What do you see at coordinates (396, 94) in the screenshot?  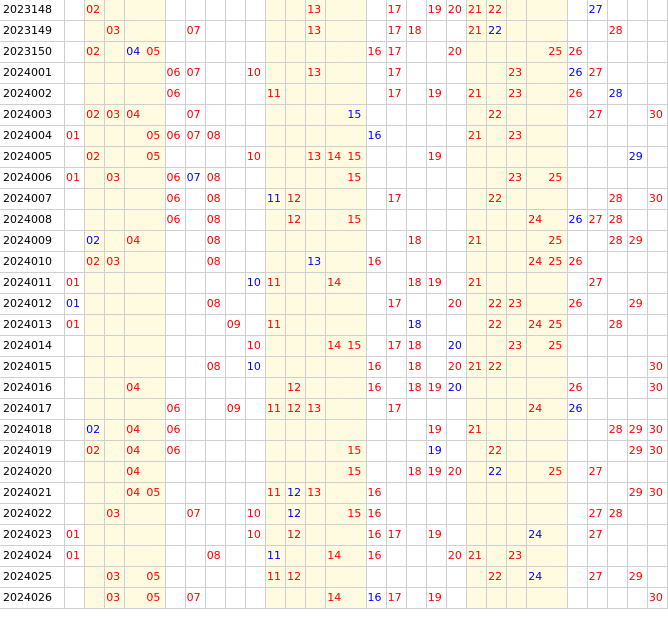 I see `number-cell: 17` at bounding box center [396, 94].